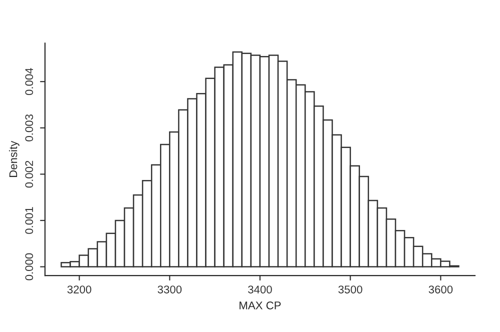  I want to click on x-axis-title: MAX CP, so click(260, 305).